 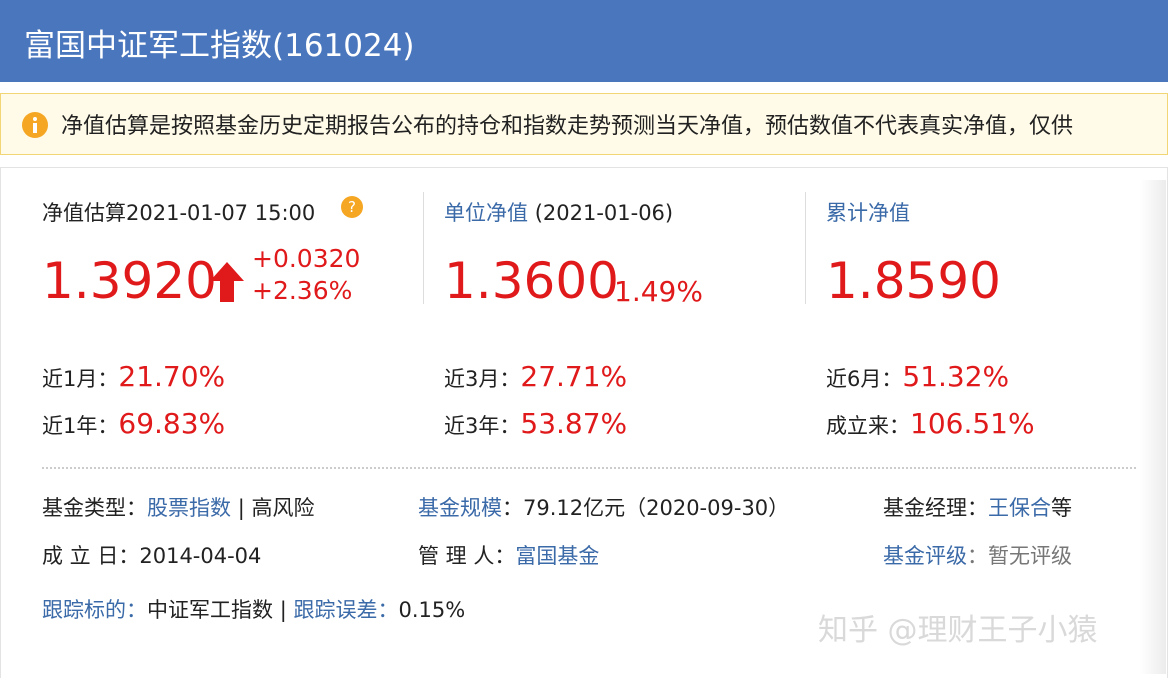 I want to click on estimate-value: 1.3920, so click(x=129, y=281).